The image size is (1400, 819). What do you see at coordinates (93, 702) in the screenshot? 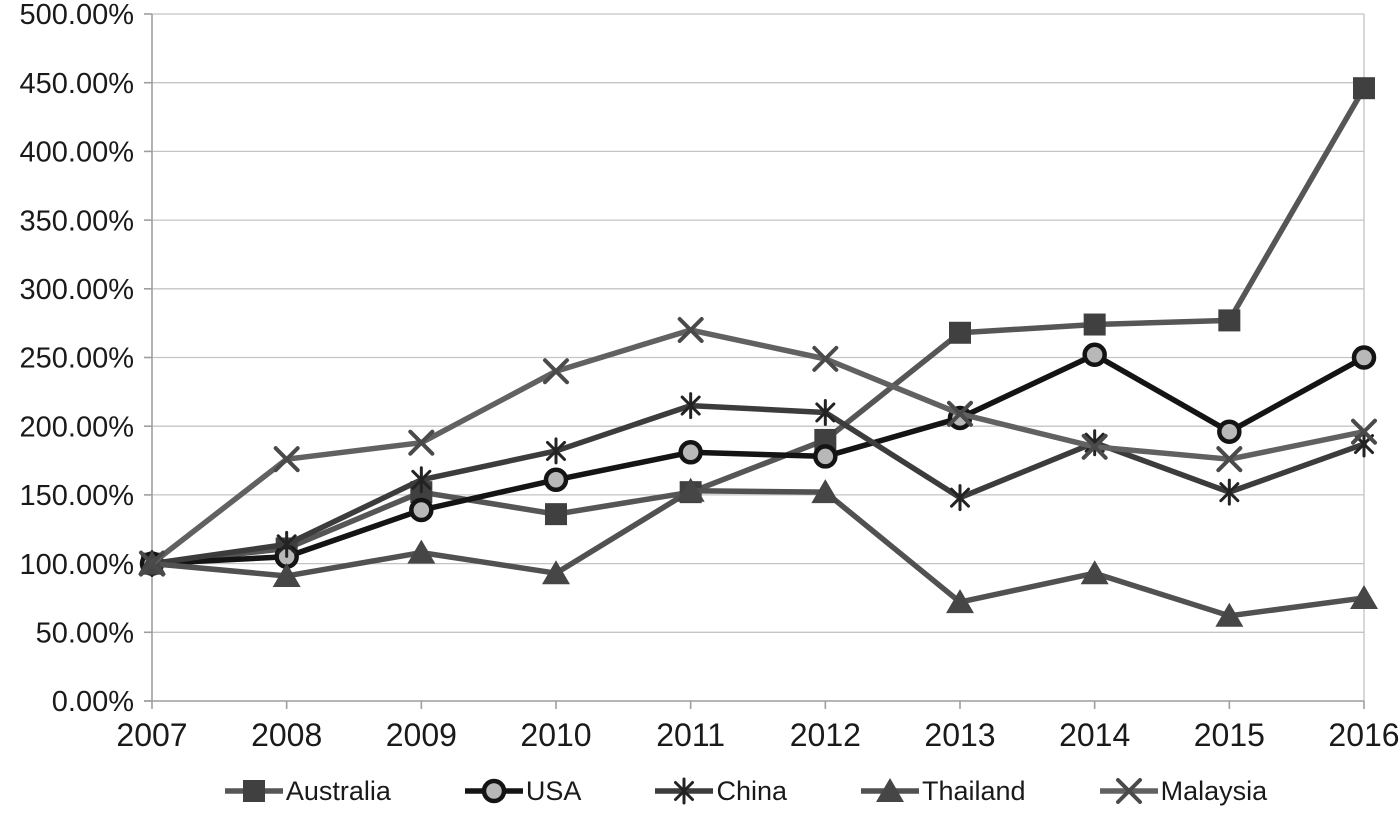
I see `y-tick-label: 0.00%` at bounding box center [93, 702].